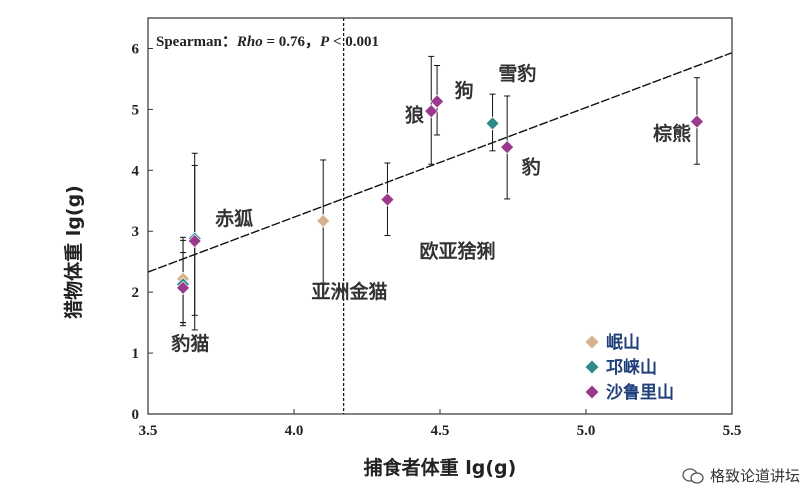 Image resolution: width=812 pixels, height=504 pixels. What do you see at coordinates (136, 171) in the screenshot?
I see `y-tick-label: 4` at bounding box center [136, 171].